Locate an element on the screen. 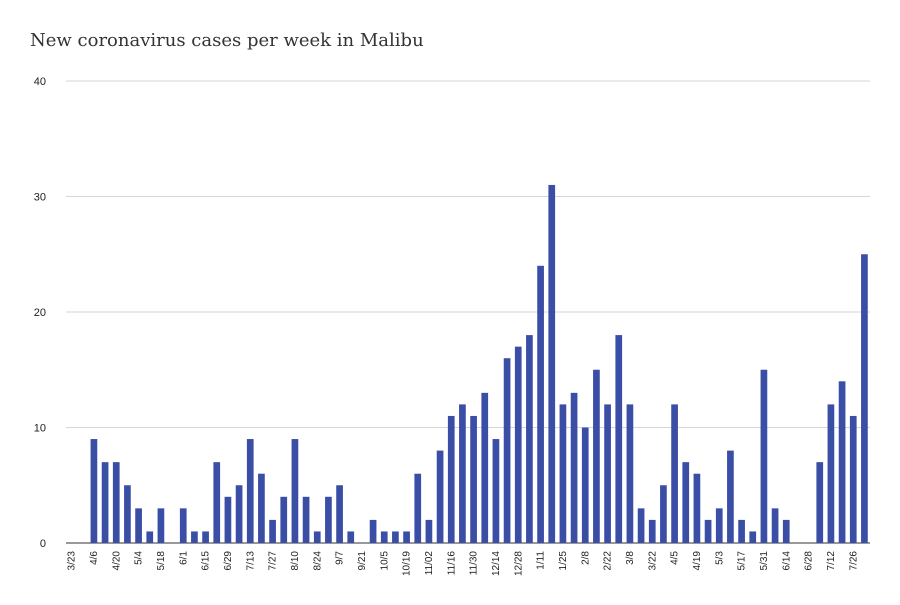  y-tick-label: 20 is located at coordinates (40, 313).